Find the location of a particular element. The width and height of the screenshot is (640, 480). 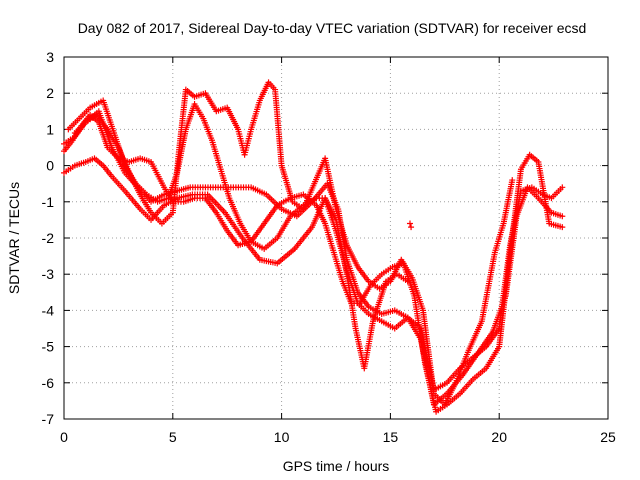

y-tick-label: -5 is located at coordinates (48, 347).